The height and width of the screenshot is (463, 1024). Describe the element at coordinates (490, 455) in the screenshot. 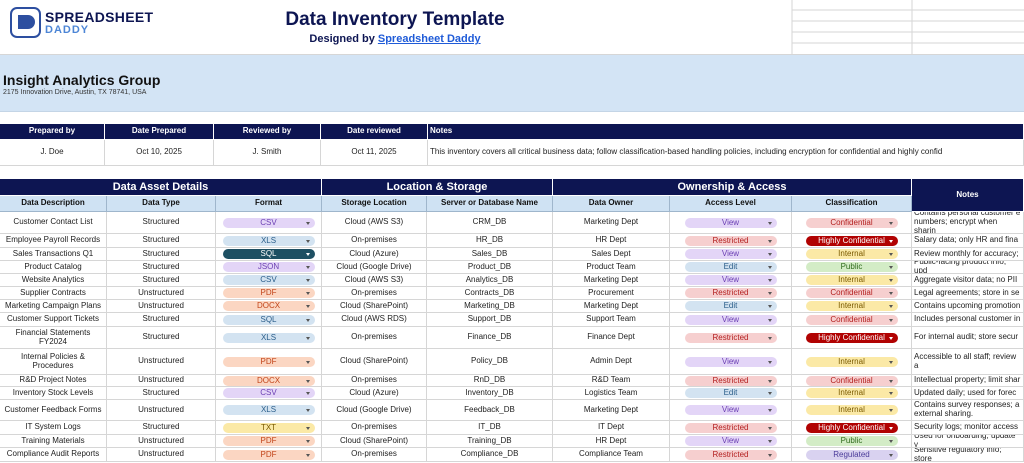

I see `data-cell: Compliance_DB` at that location.